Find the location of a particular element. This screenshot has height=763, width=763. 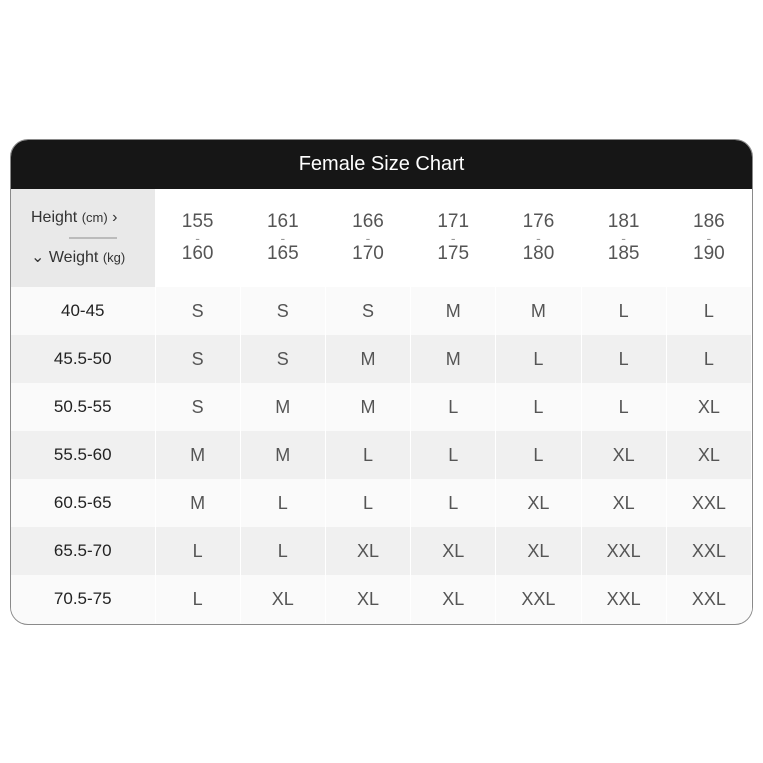

height-max: 180 is located at coordinates (538, 253).